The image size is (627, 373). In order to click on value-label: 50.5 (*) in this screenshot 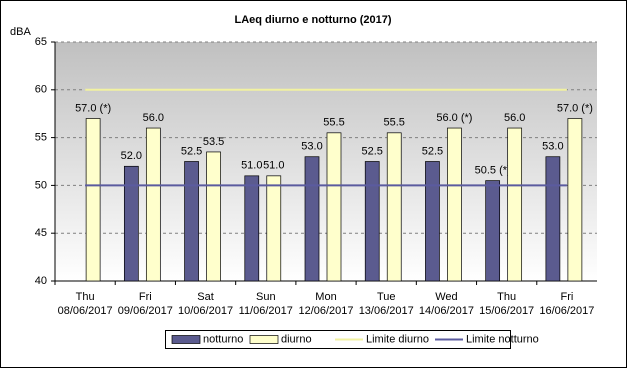, I will do `click(493, 171)`.